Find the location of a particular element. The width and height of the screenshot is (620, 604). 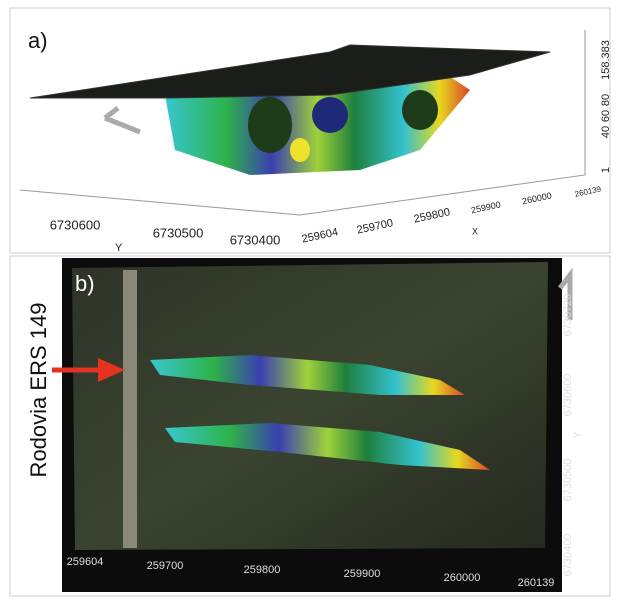

z-tick-label: 40 is located at coordinates (606, 132).